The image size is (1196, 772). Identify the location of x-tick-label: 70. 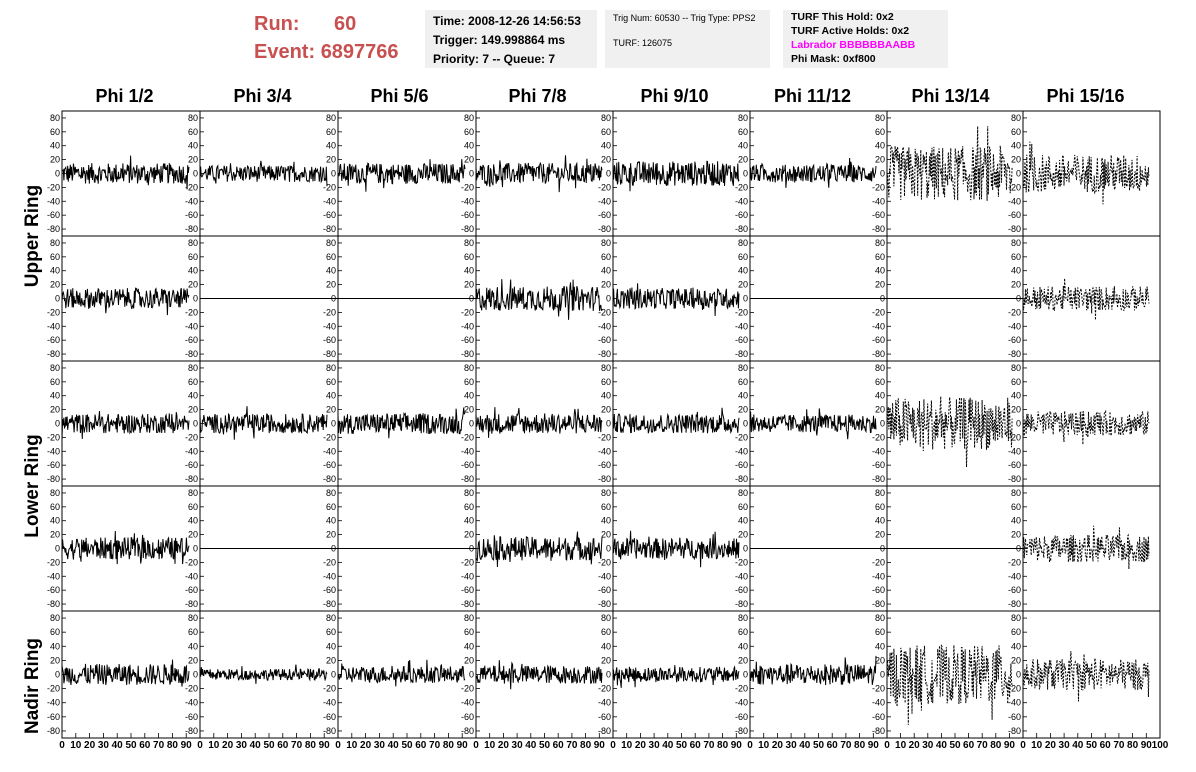
(1119, 745).